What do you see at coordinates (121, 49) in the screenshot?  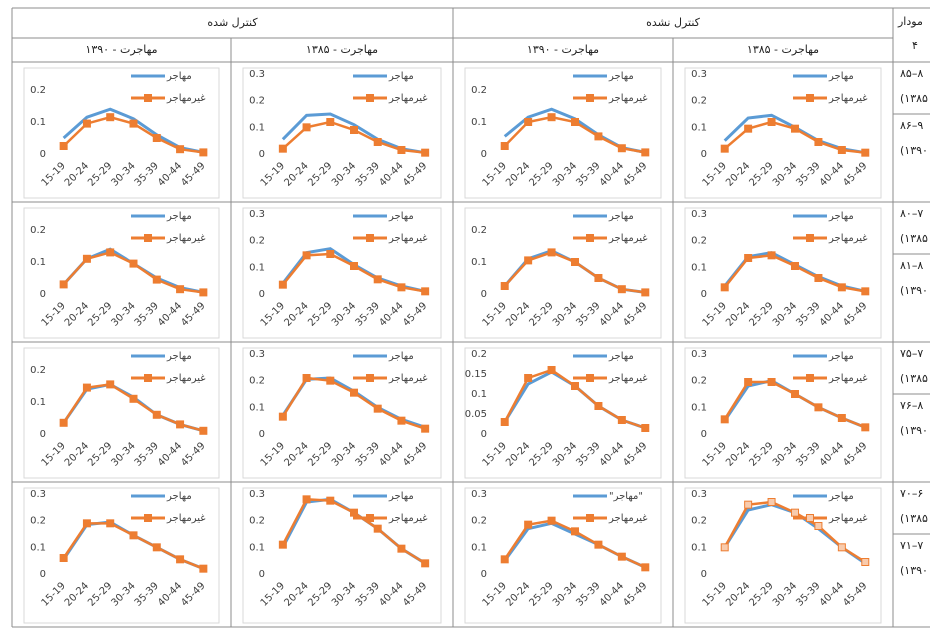 I see `sub-header: مهاجرت - ۱۳۹۰` at bounding box center [121, 49].